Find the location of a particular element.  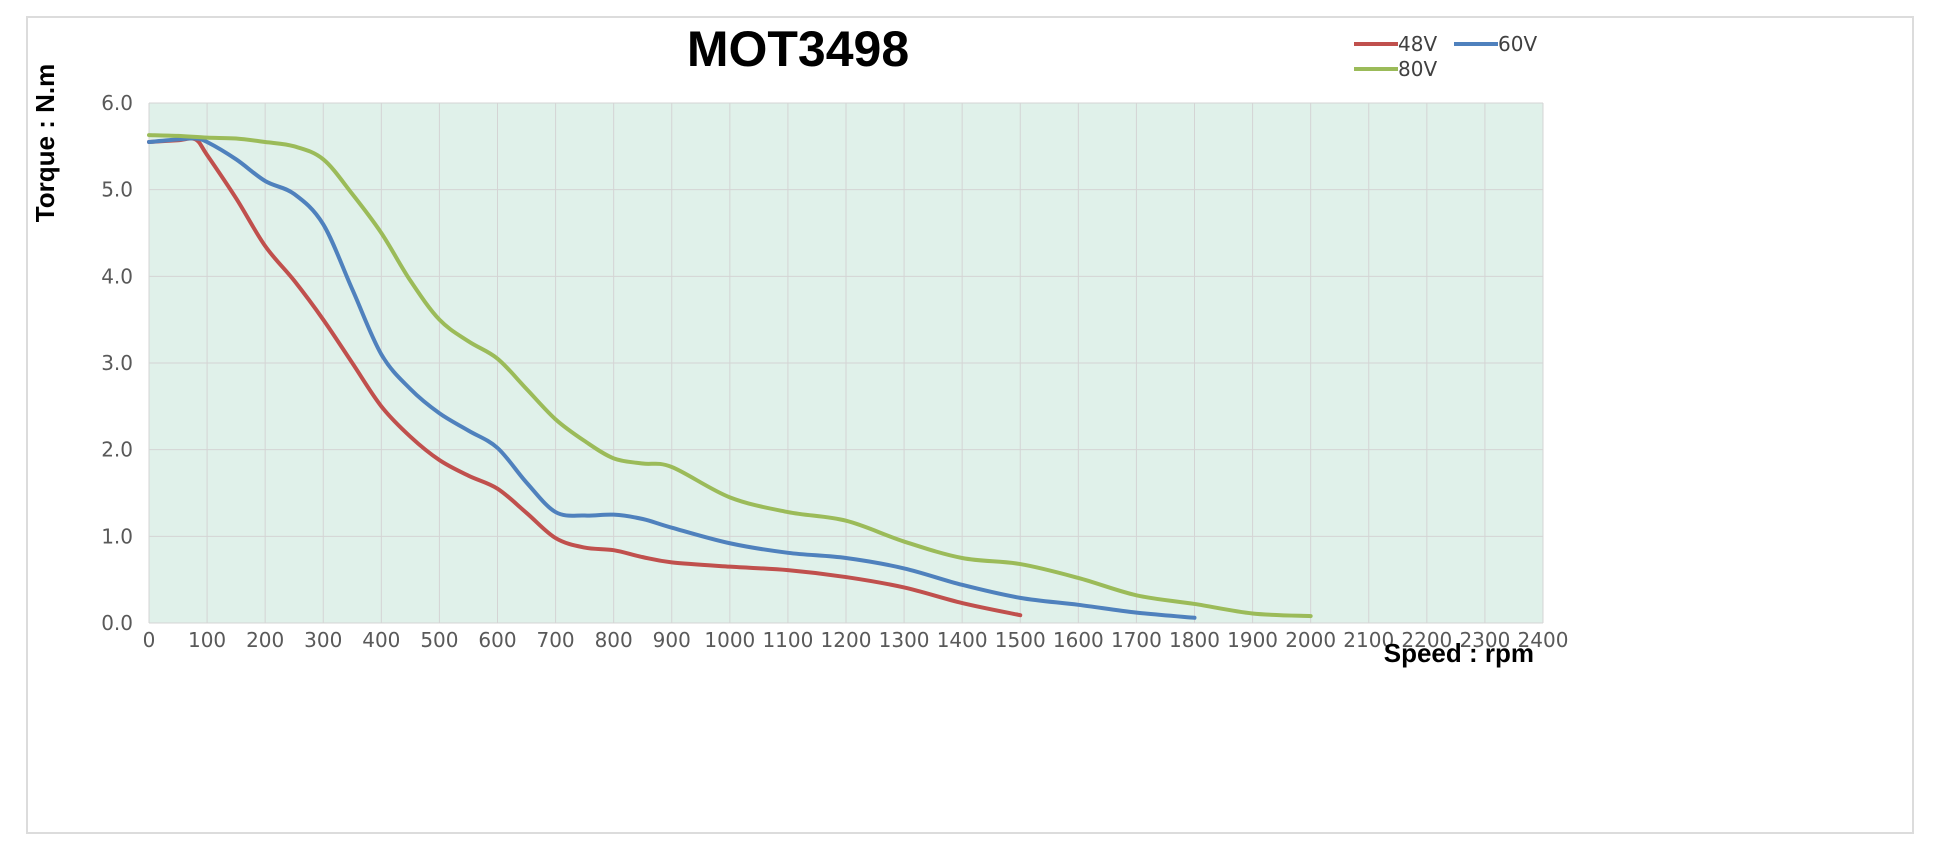

x-tick-label: 1100 is located at coordinates (787, 640).